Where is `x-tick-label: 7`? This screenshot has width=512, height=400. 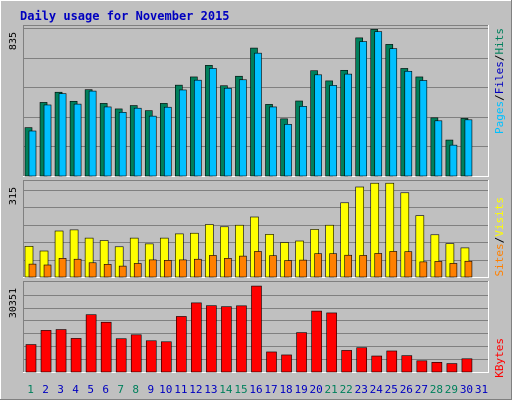 x-tick-label: 7 is located at coordinates (120, 389).